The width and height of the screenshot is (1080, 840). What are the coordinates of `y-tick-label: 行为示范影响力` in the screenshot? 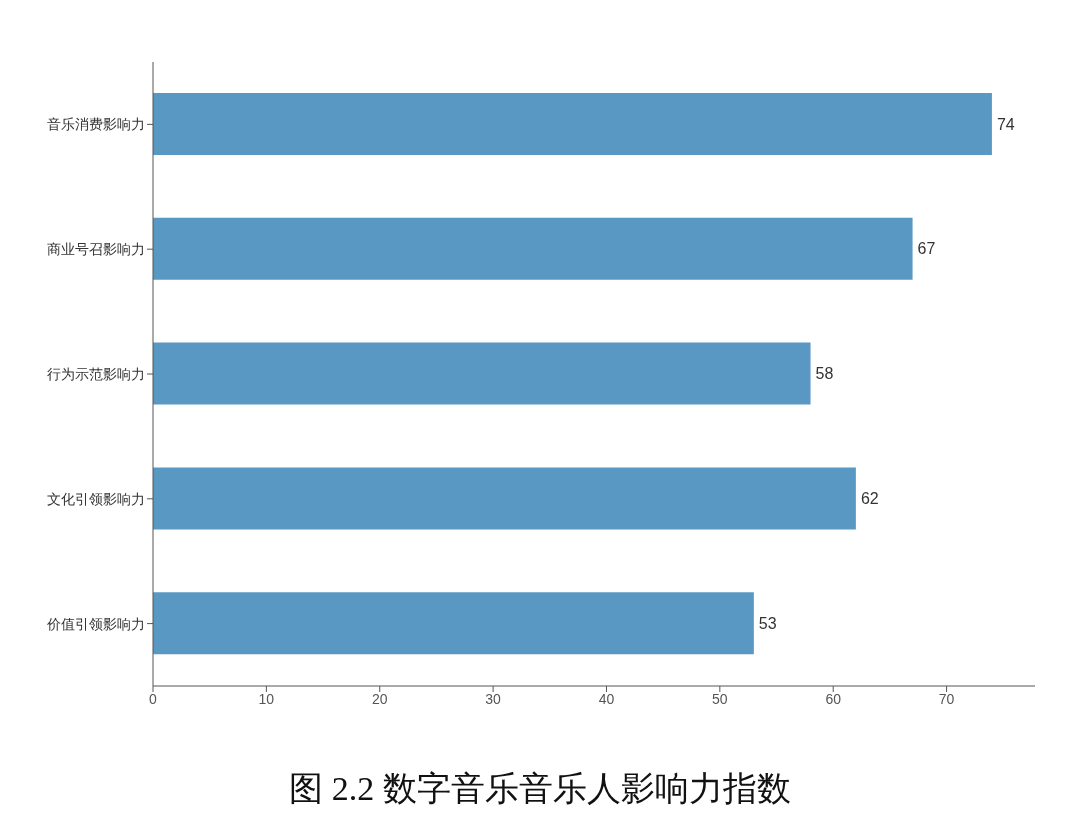 It's located at (96, 373).